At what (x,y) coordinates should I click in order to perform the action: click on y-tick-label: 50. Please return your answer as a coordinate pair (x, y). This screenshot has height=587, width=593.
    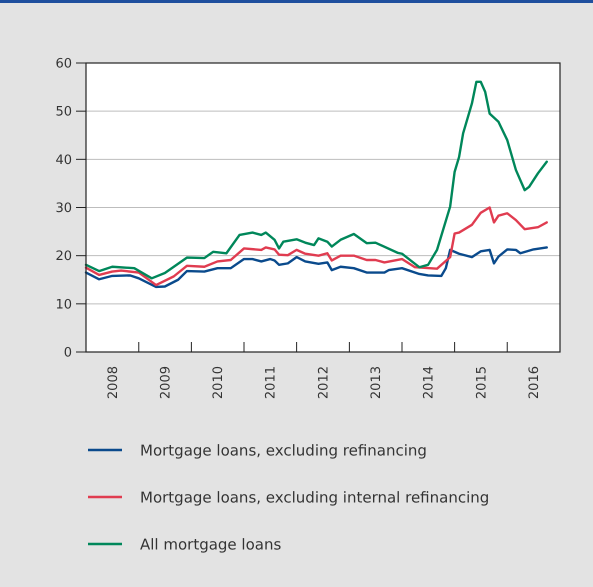
    Looking at the image, I should click on (63, 112).